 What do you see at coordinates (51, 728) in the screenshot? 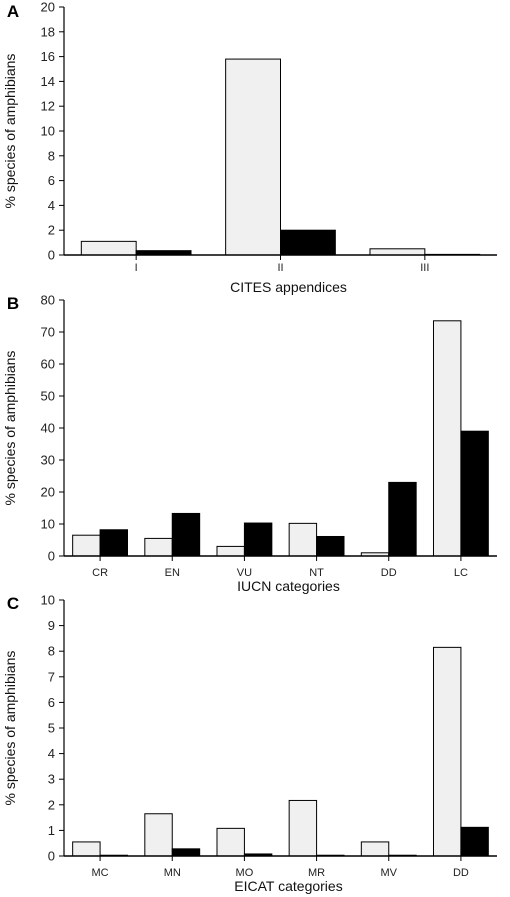
I see `y-tick-label: 5` at bounding box center [51, 728].